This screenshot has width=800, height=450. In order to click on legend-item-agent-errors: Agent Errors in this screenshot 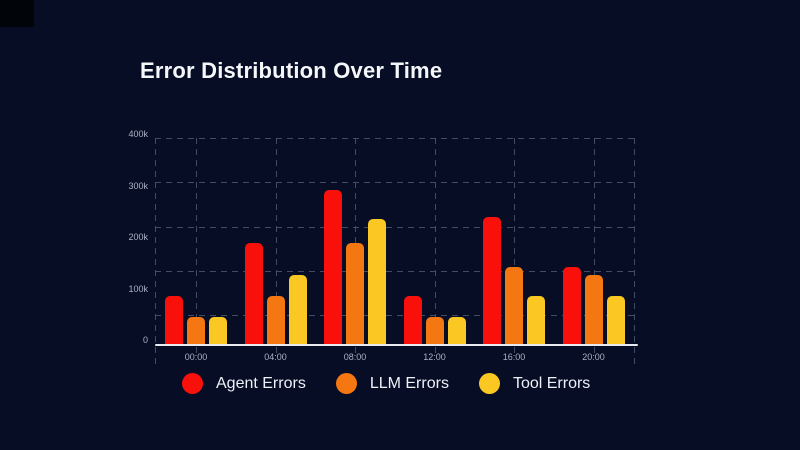, I will do `click(244, 383)`.